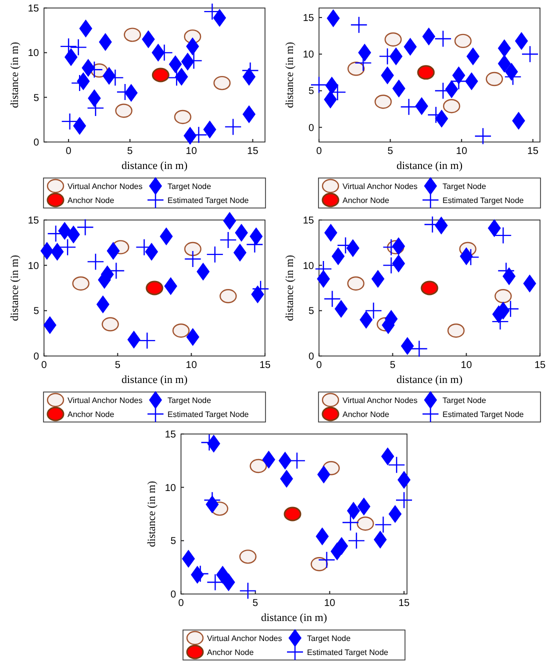  What do you see at coordinates (308, 55) in the screenshot?
I see `y-tick-label: 10` at bounding box center [308, 55].